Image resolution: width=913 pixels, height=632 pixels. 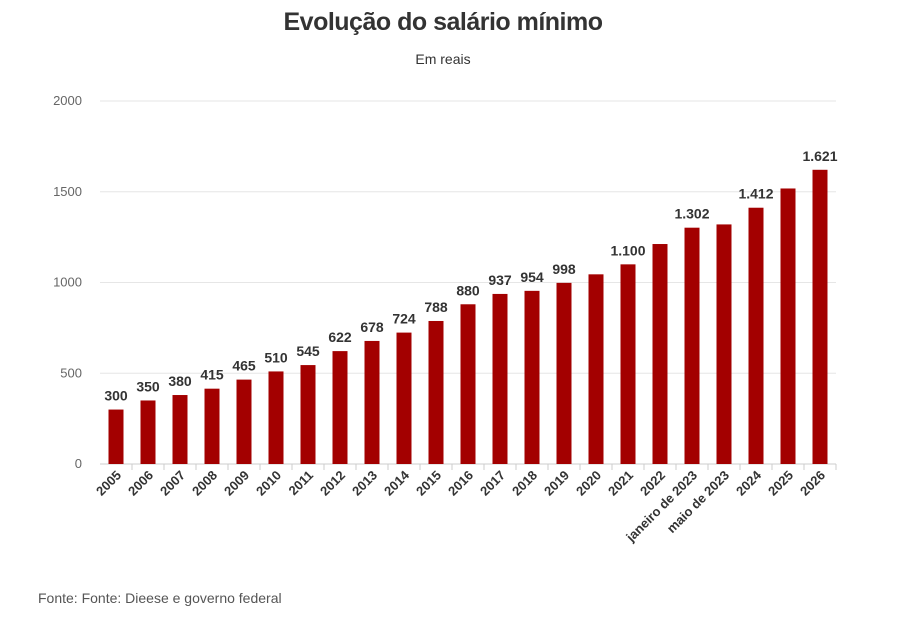 What do you see at coordinates (460, 483) in the screenshot?
I see `x-tick-label: 2016` at bounding box center [460, 483].